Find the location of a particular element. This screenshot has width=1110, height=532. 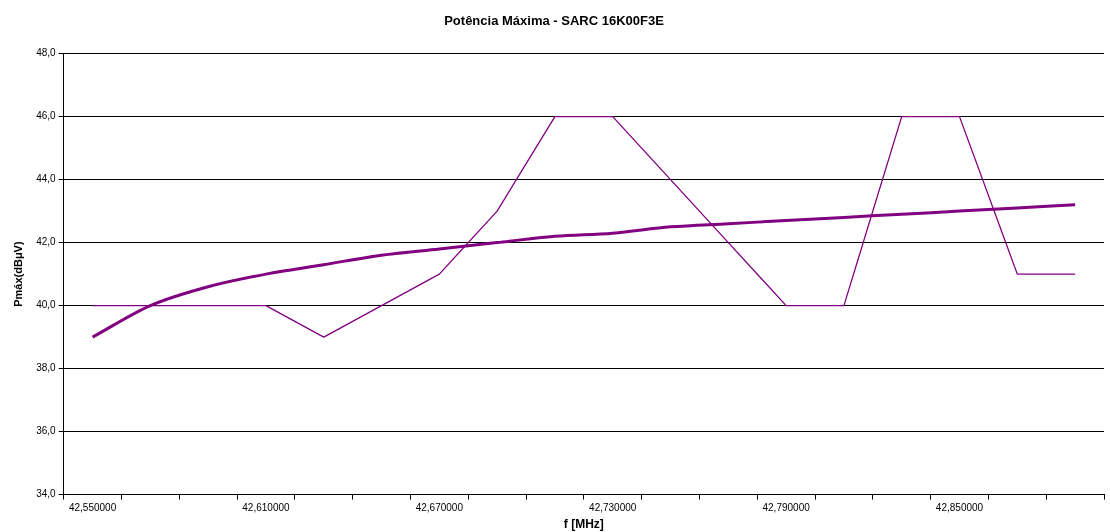

x-axis-title: f [MHz] is located at coordinates (583, 524).